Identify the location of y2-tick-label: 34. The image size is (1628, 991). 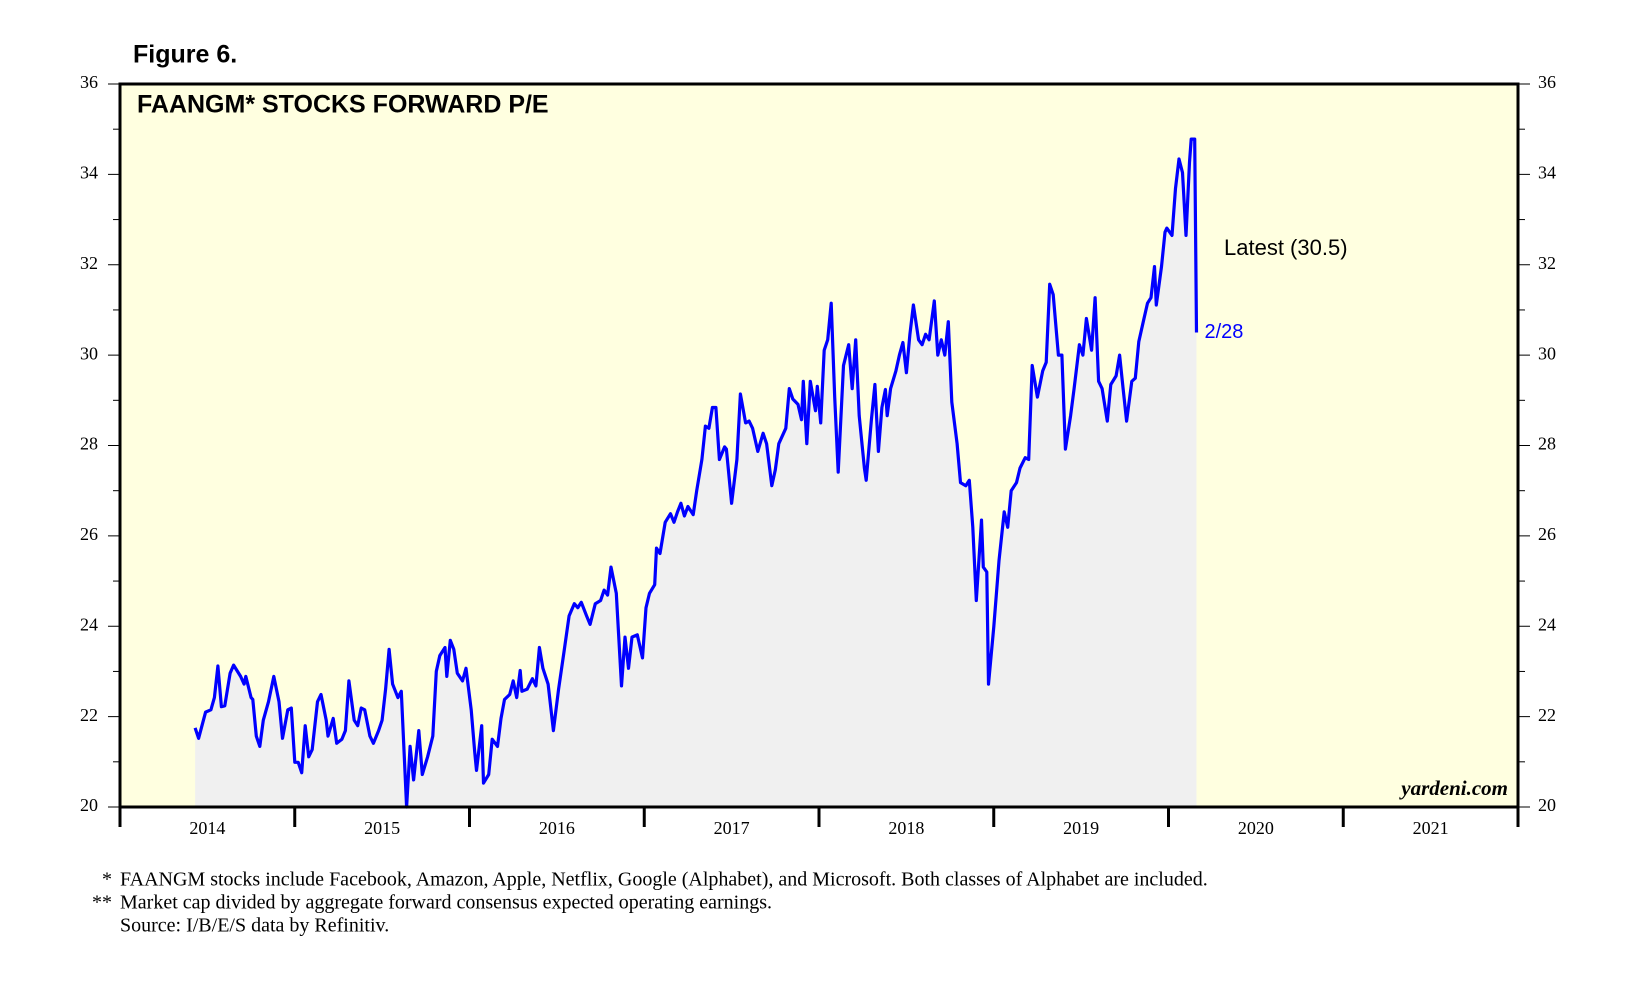
(1547, 173).